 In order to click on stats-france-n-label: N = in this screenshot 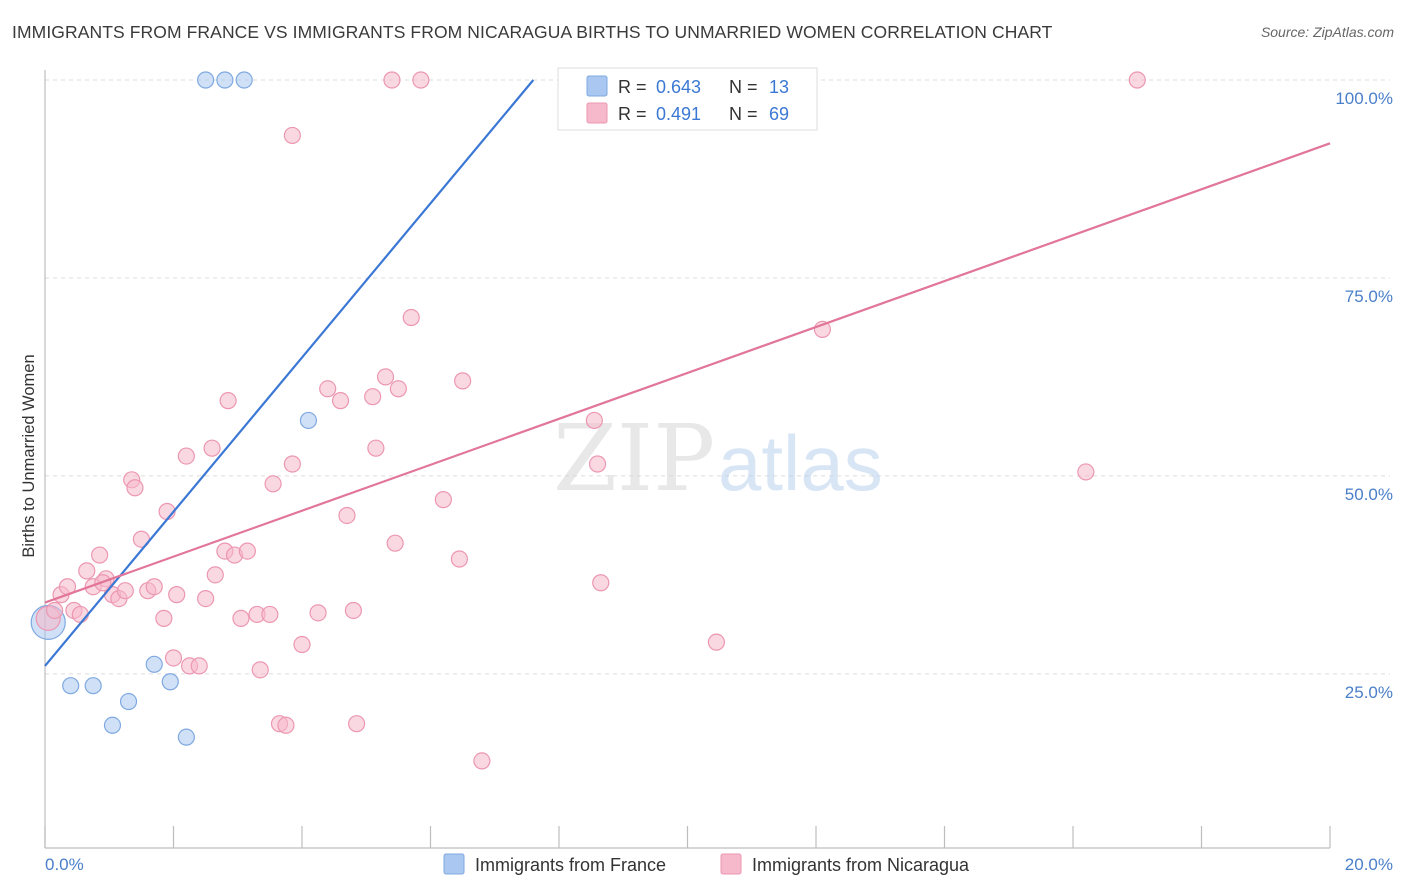, I will do `click(743, 87)`.